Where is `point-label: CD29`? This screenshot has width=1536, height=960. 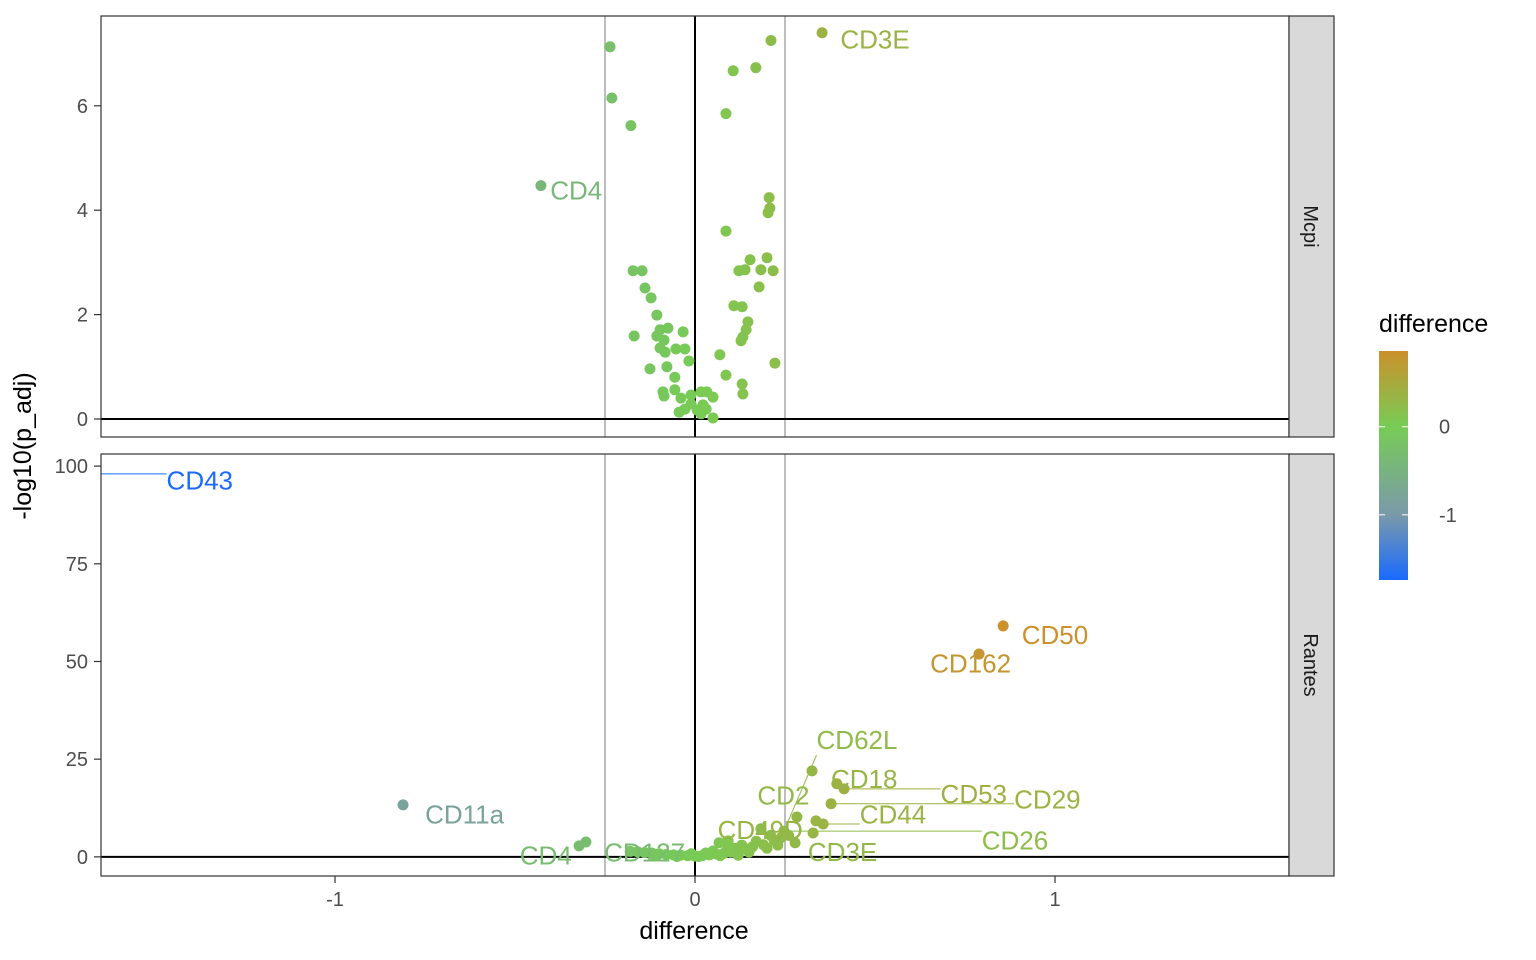 point-label: CD29 is located at coordinates (1047, 799).